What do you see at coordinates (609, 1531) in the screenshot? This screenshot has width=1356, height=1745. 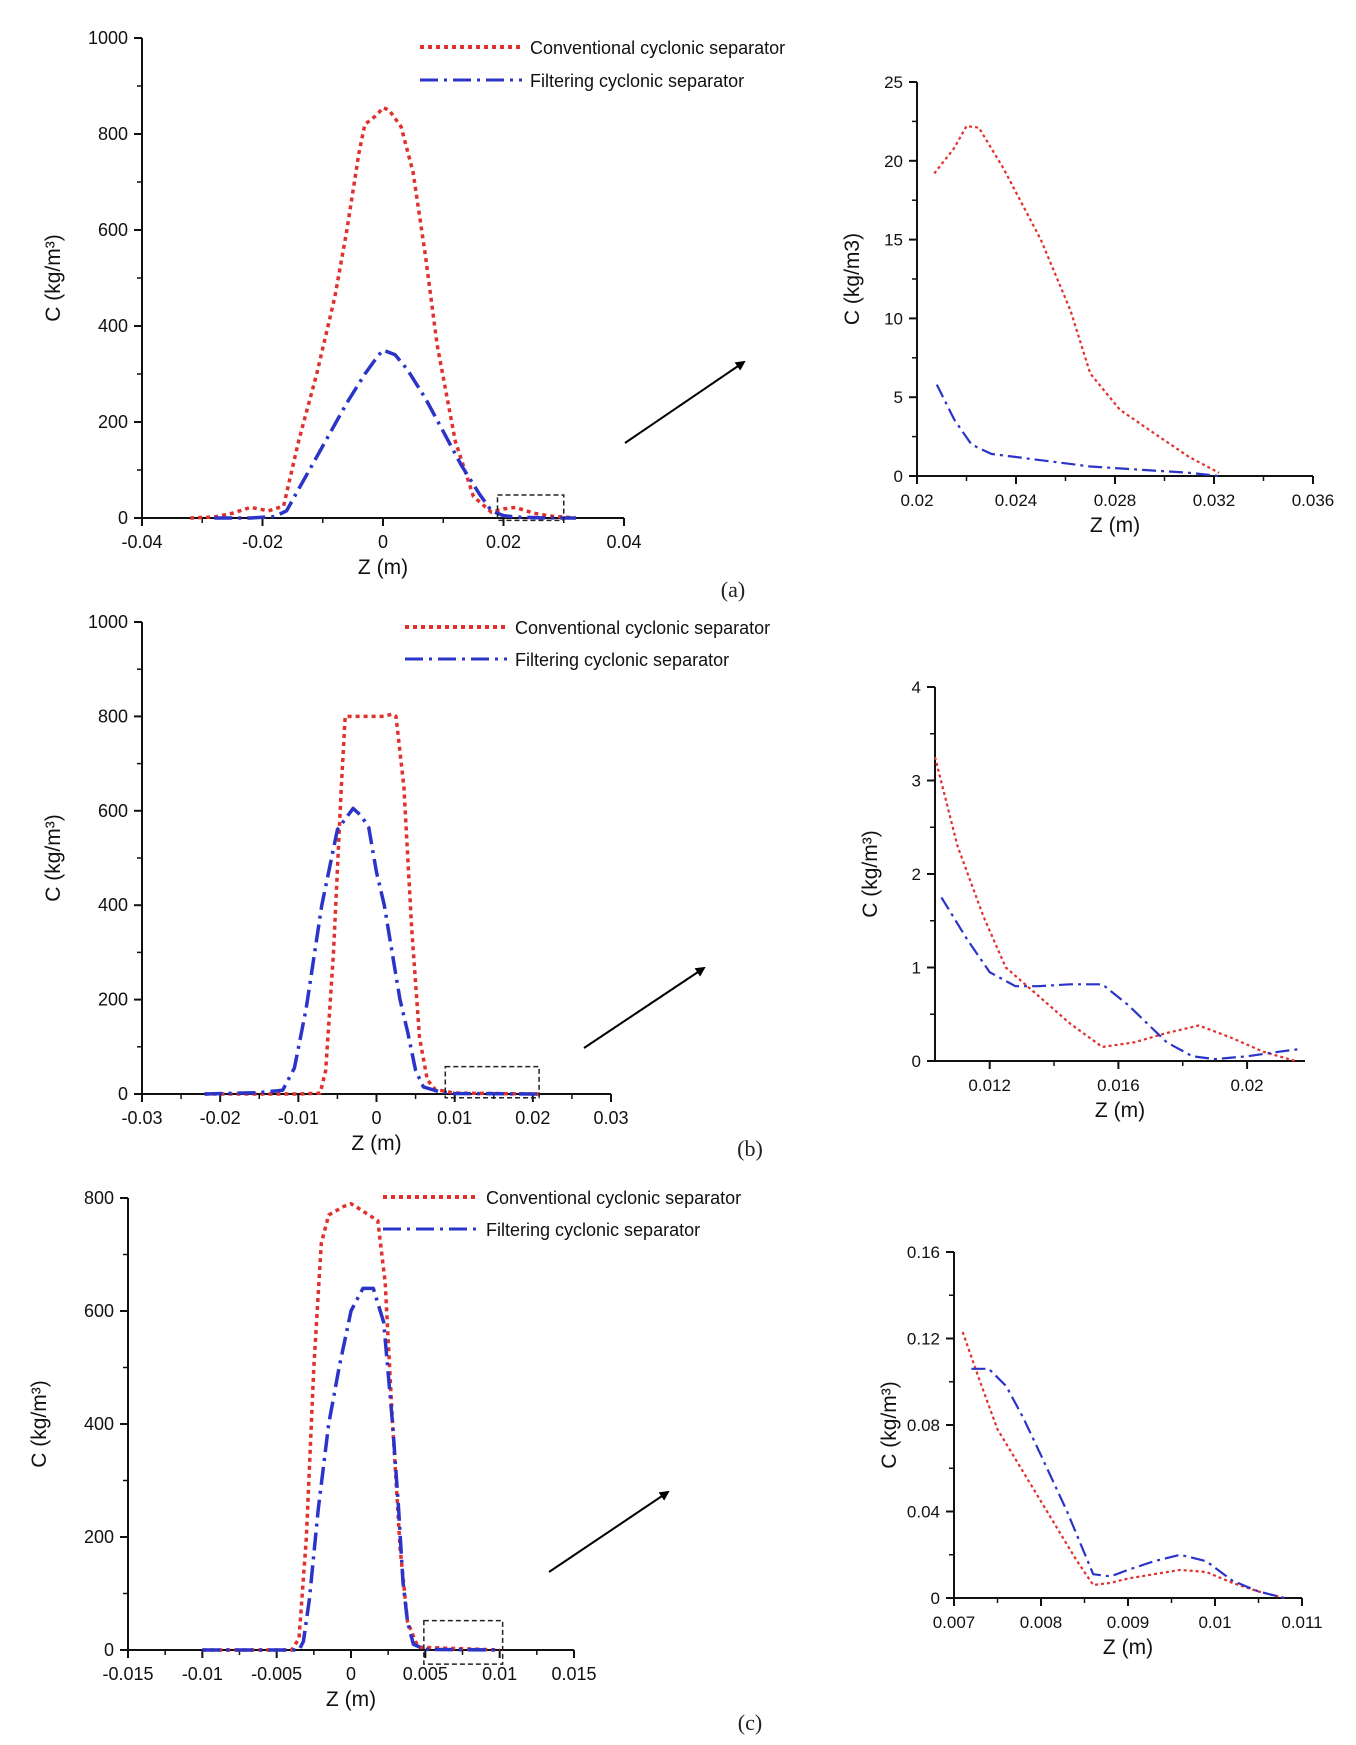 I see `zoom-arrow-c` at bounding box center [609, 1531].